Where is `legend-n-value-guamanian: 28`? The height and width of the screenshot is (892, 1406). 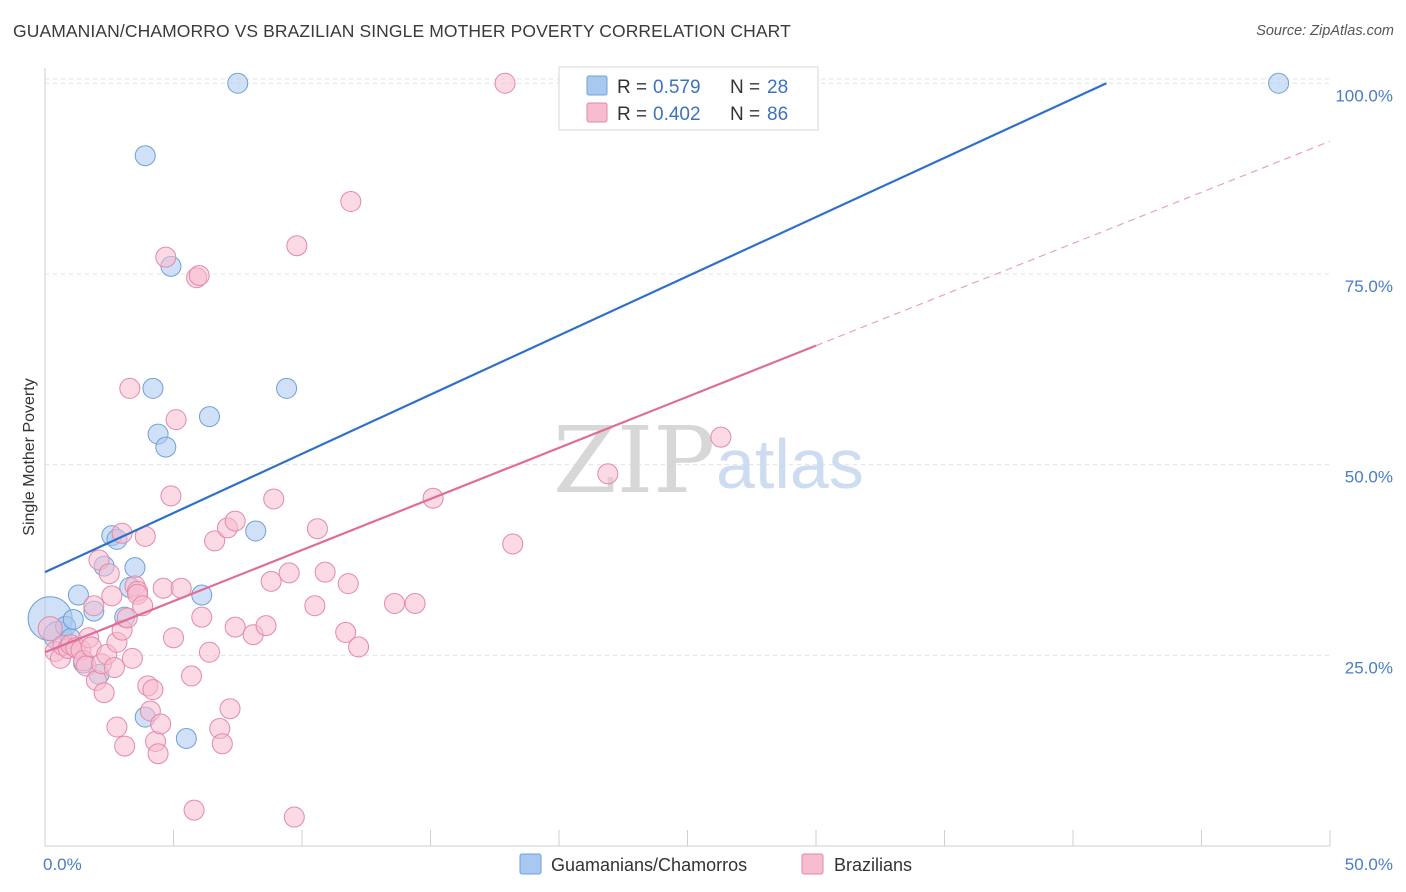
legend-n-value-guamanian: 28 is located at coordinates (777, 87).